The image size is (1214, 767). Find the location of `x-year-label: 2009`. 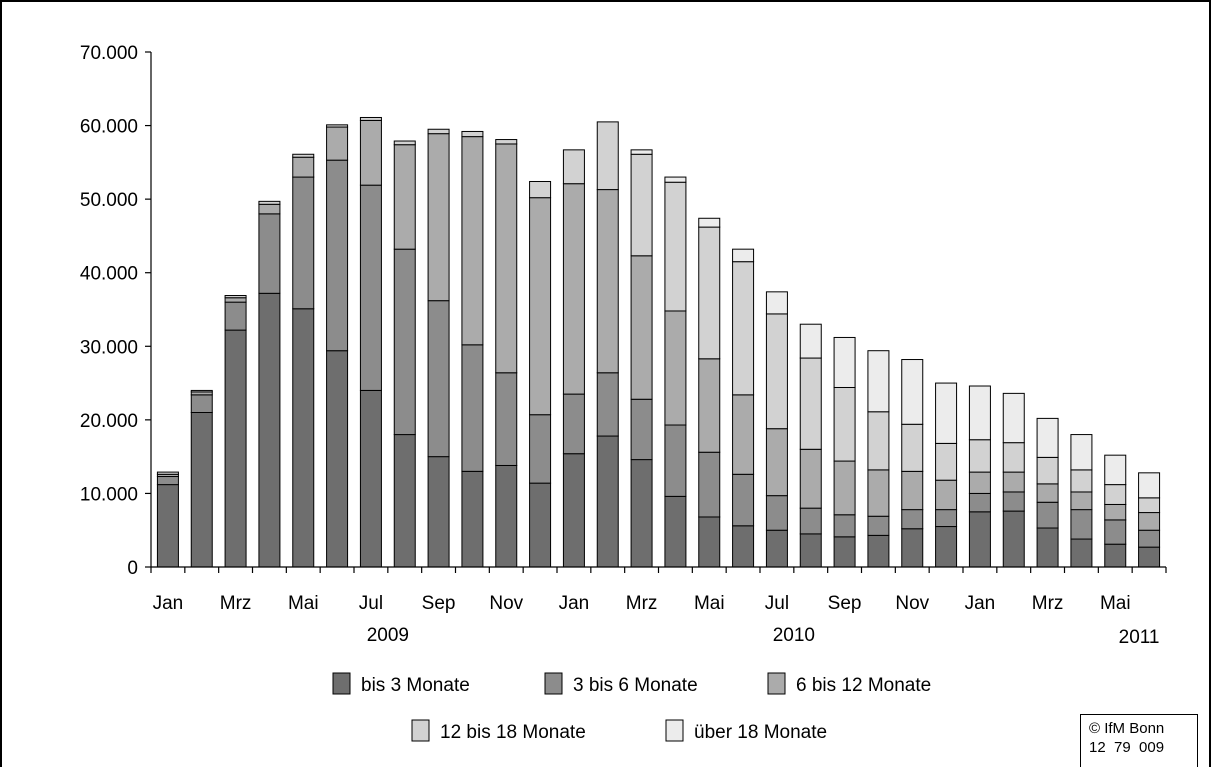

x-year-label: 2009 is located at coordinates (388, 635).